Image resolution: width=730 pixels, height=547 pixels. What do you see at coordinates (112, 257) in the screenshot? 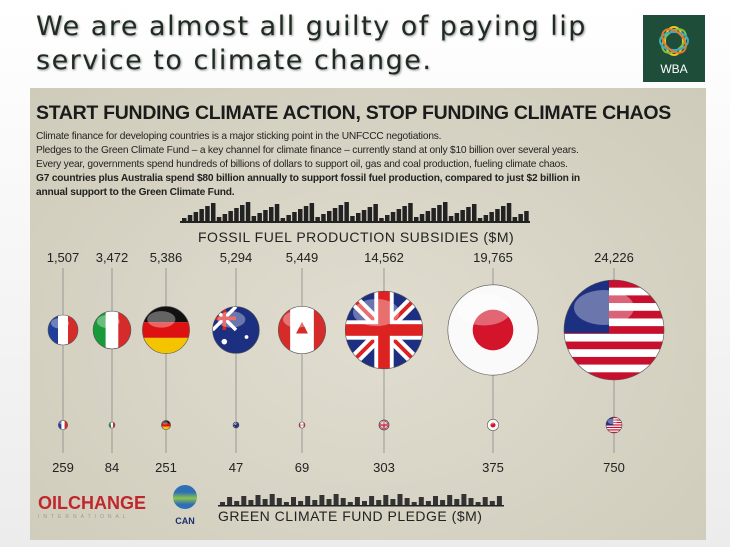
I see `fossil-subsidy-value: 3,472` at bounding box center [112, 257].